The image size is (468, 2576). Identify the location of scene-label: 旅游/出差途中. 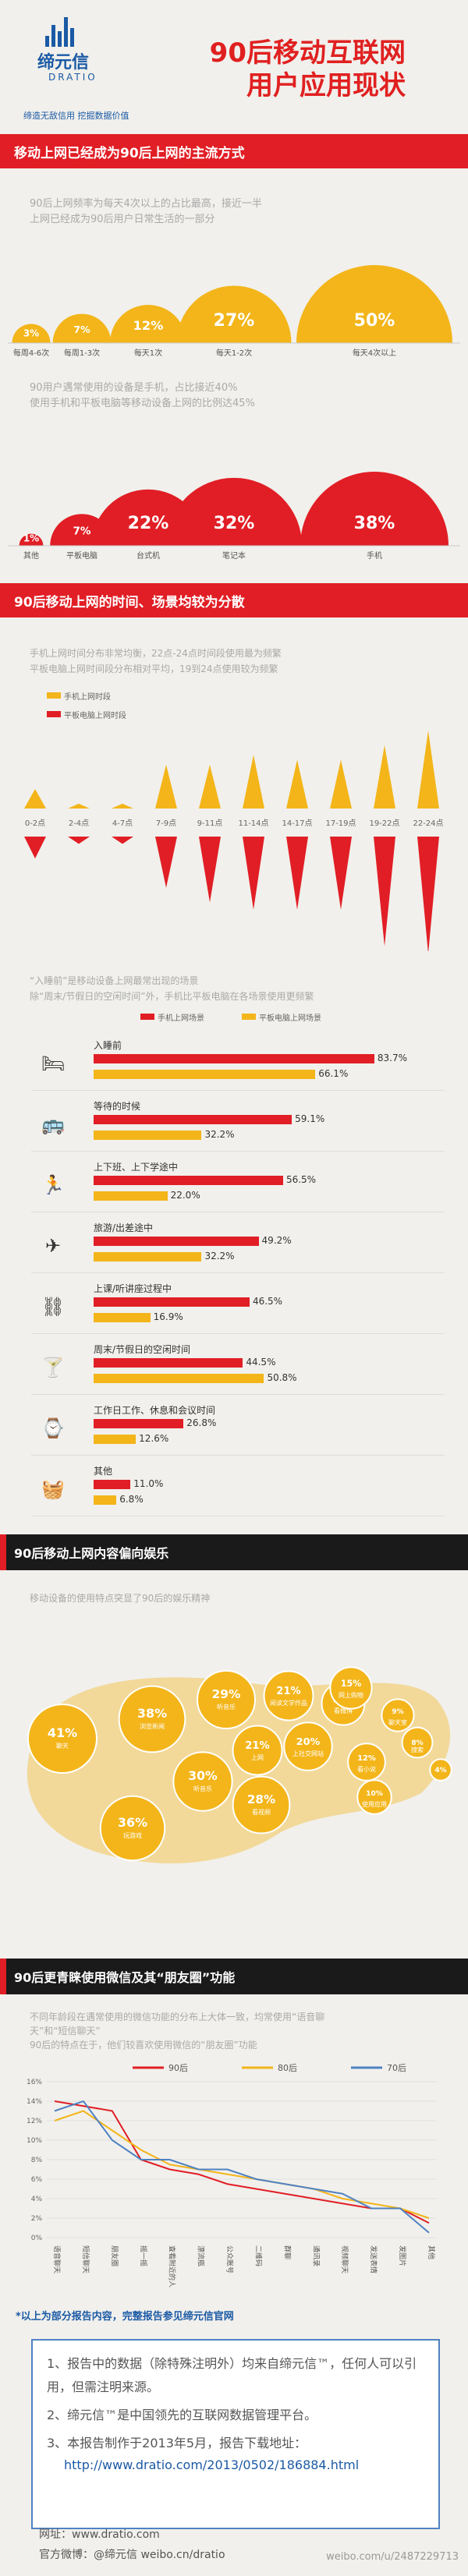
(124, 1228).